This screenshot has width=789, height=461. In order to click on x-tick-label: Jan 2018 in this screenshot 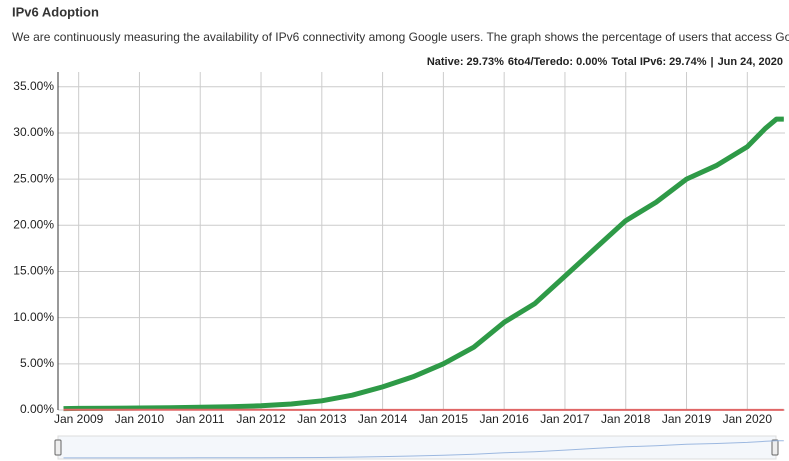, I will do `click(626, 419)`.